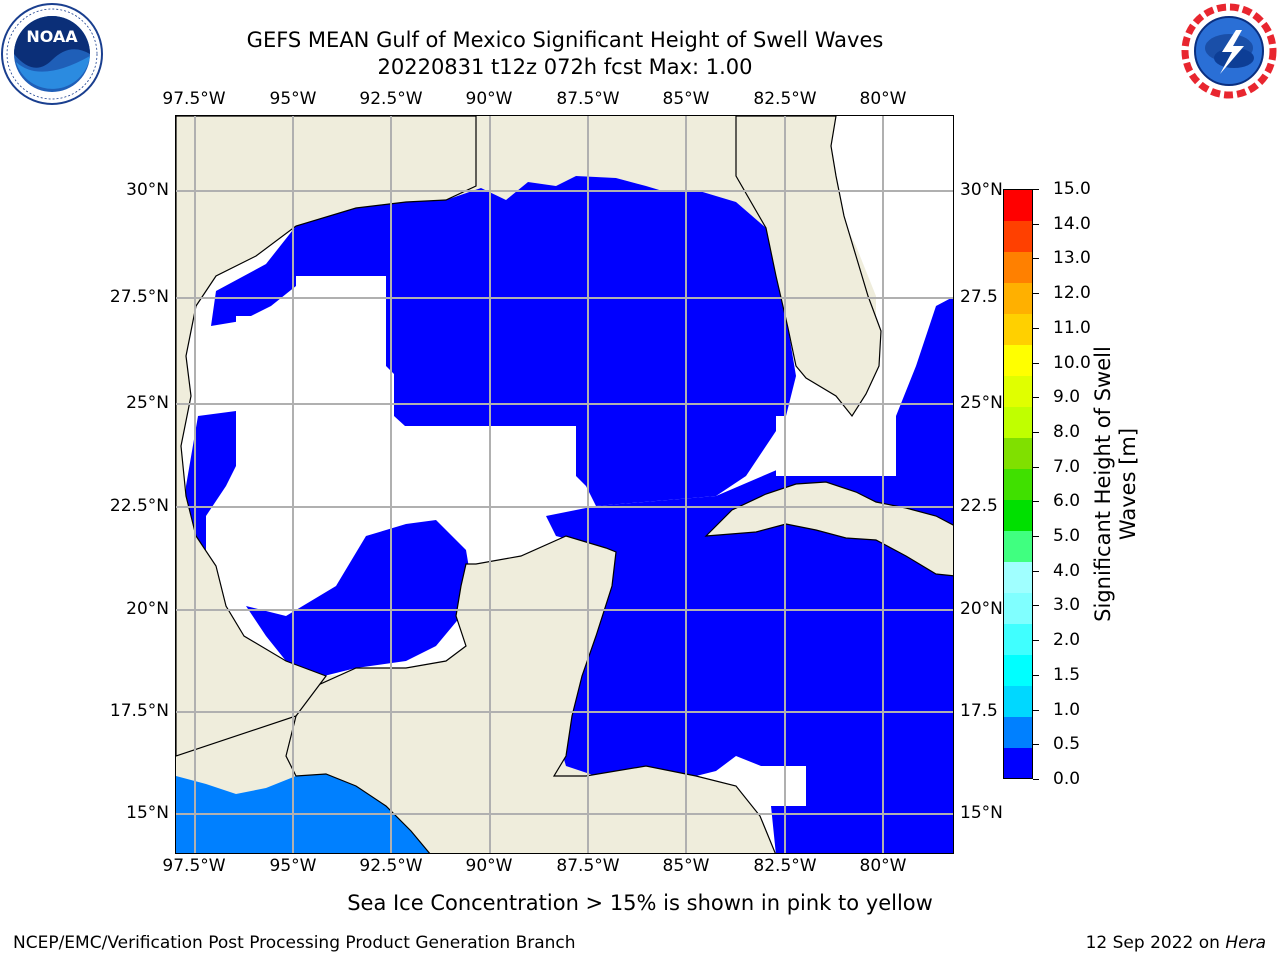 The height and width of the screenshot is (960, 1280). I want to click on lon-label-top: 87.5°W, so click(588, 99).